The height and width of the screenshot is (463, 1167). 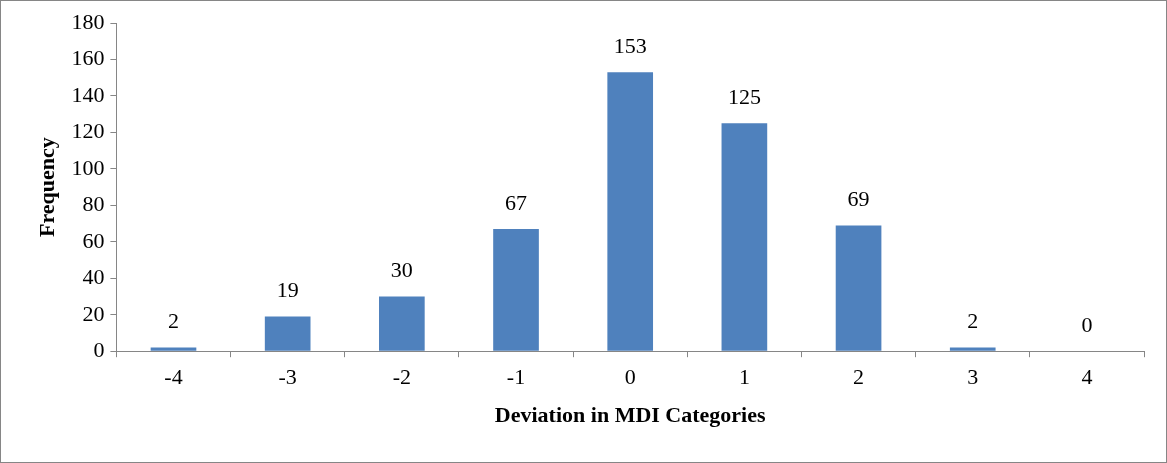 What do you see at coordinates (88, 21) in the screenshot?
I see `y-tick-label: 180` at bounding box center [88, 21].